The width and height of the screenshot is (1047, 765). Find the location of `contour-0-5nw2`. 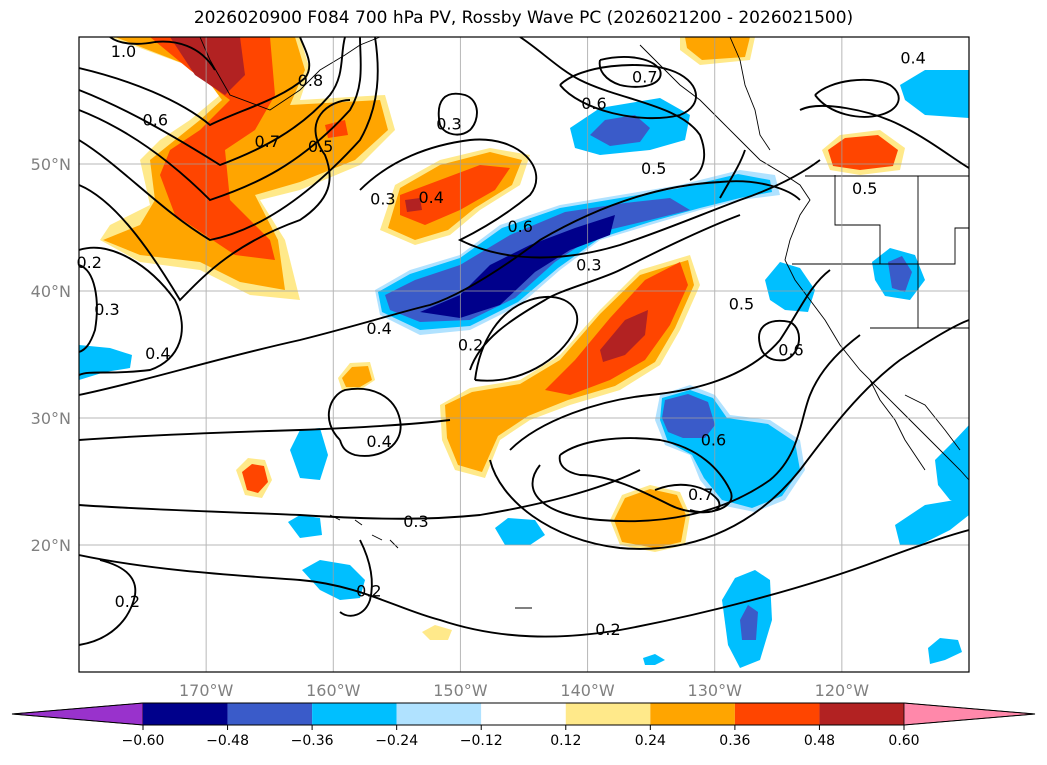

contour-0-5nw2 is located at coordinates (884, 137).